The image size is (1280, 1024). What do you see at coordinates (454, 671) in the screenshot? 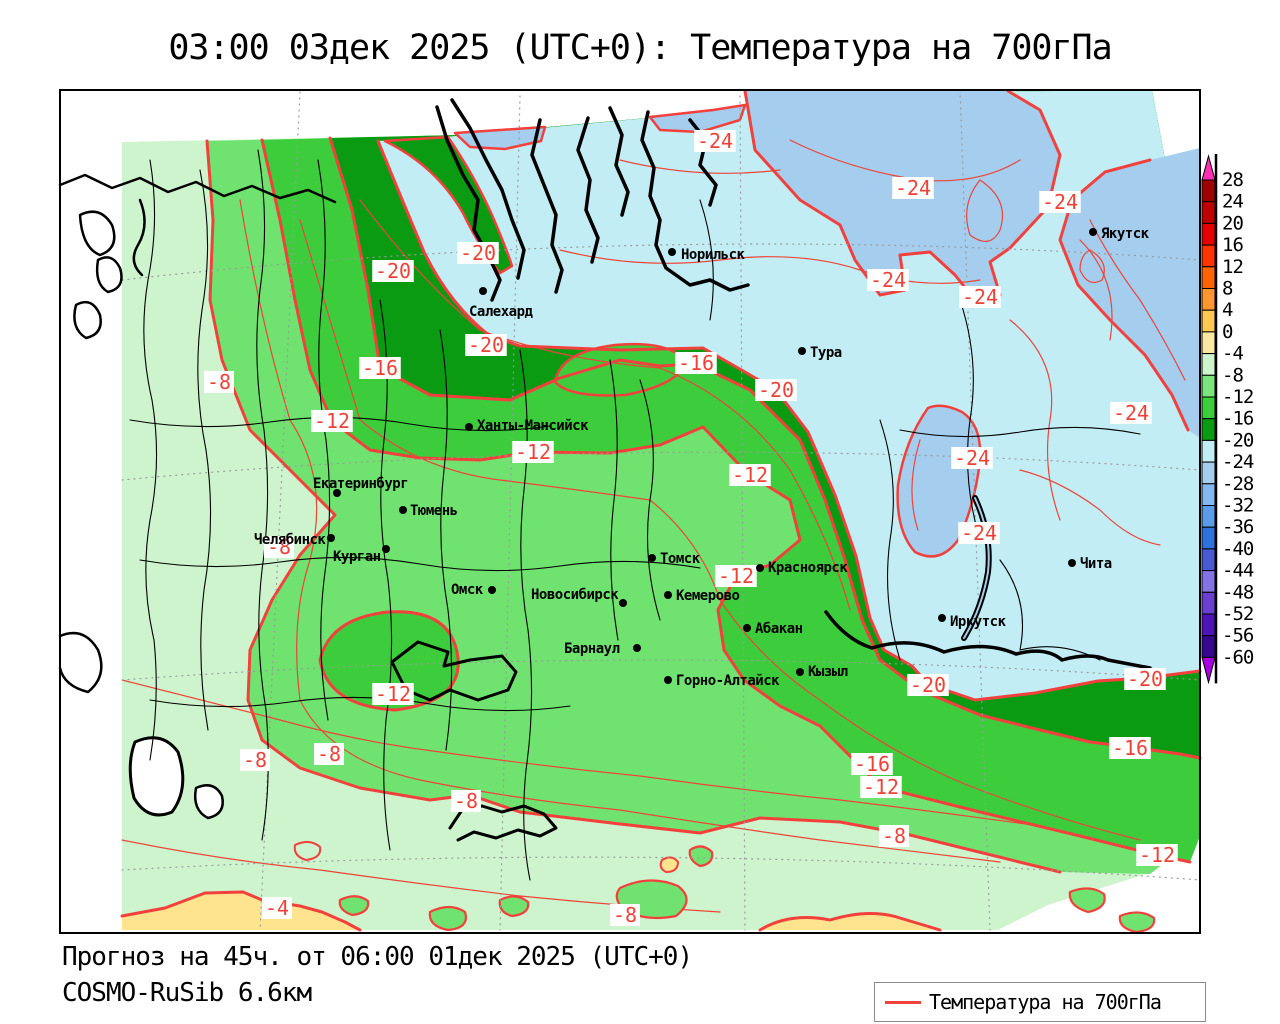
I see `lake-aral-loop` at bounding box center [454, 671].